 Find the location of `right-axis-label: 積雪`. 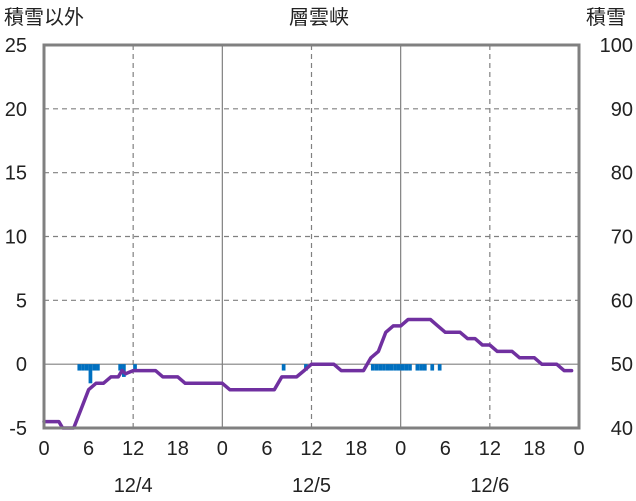

right-axis-label: 積雪 is located at coordinates (606, 18).